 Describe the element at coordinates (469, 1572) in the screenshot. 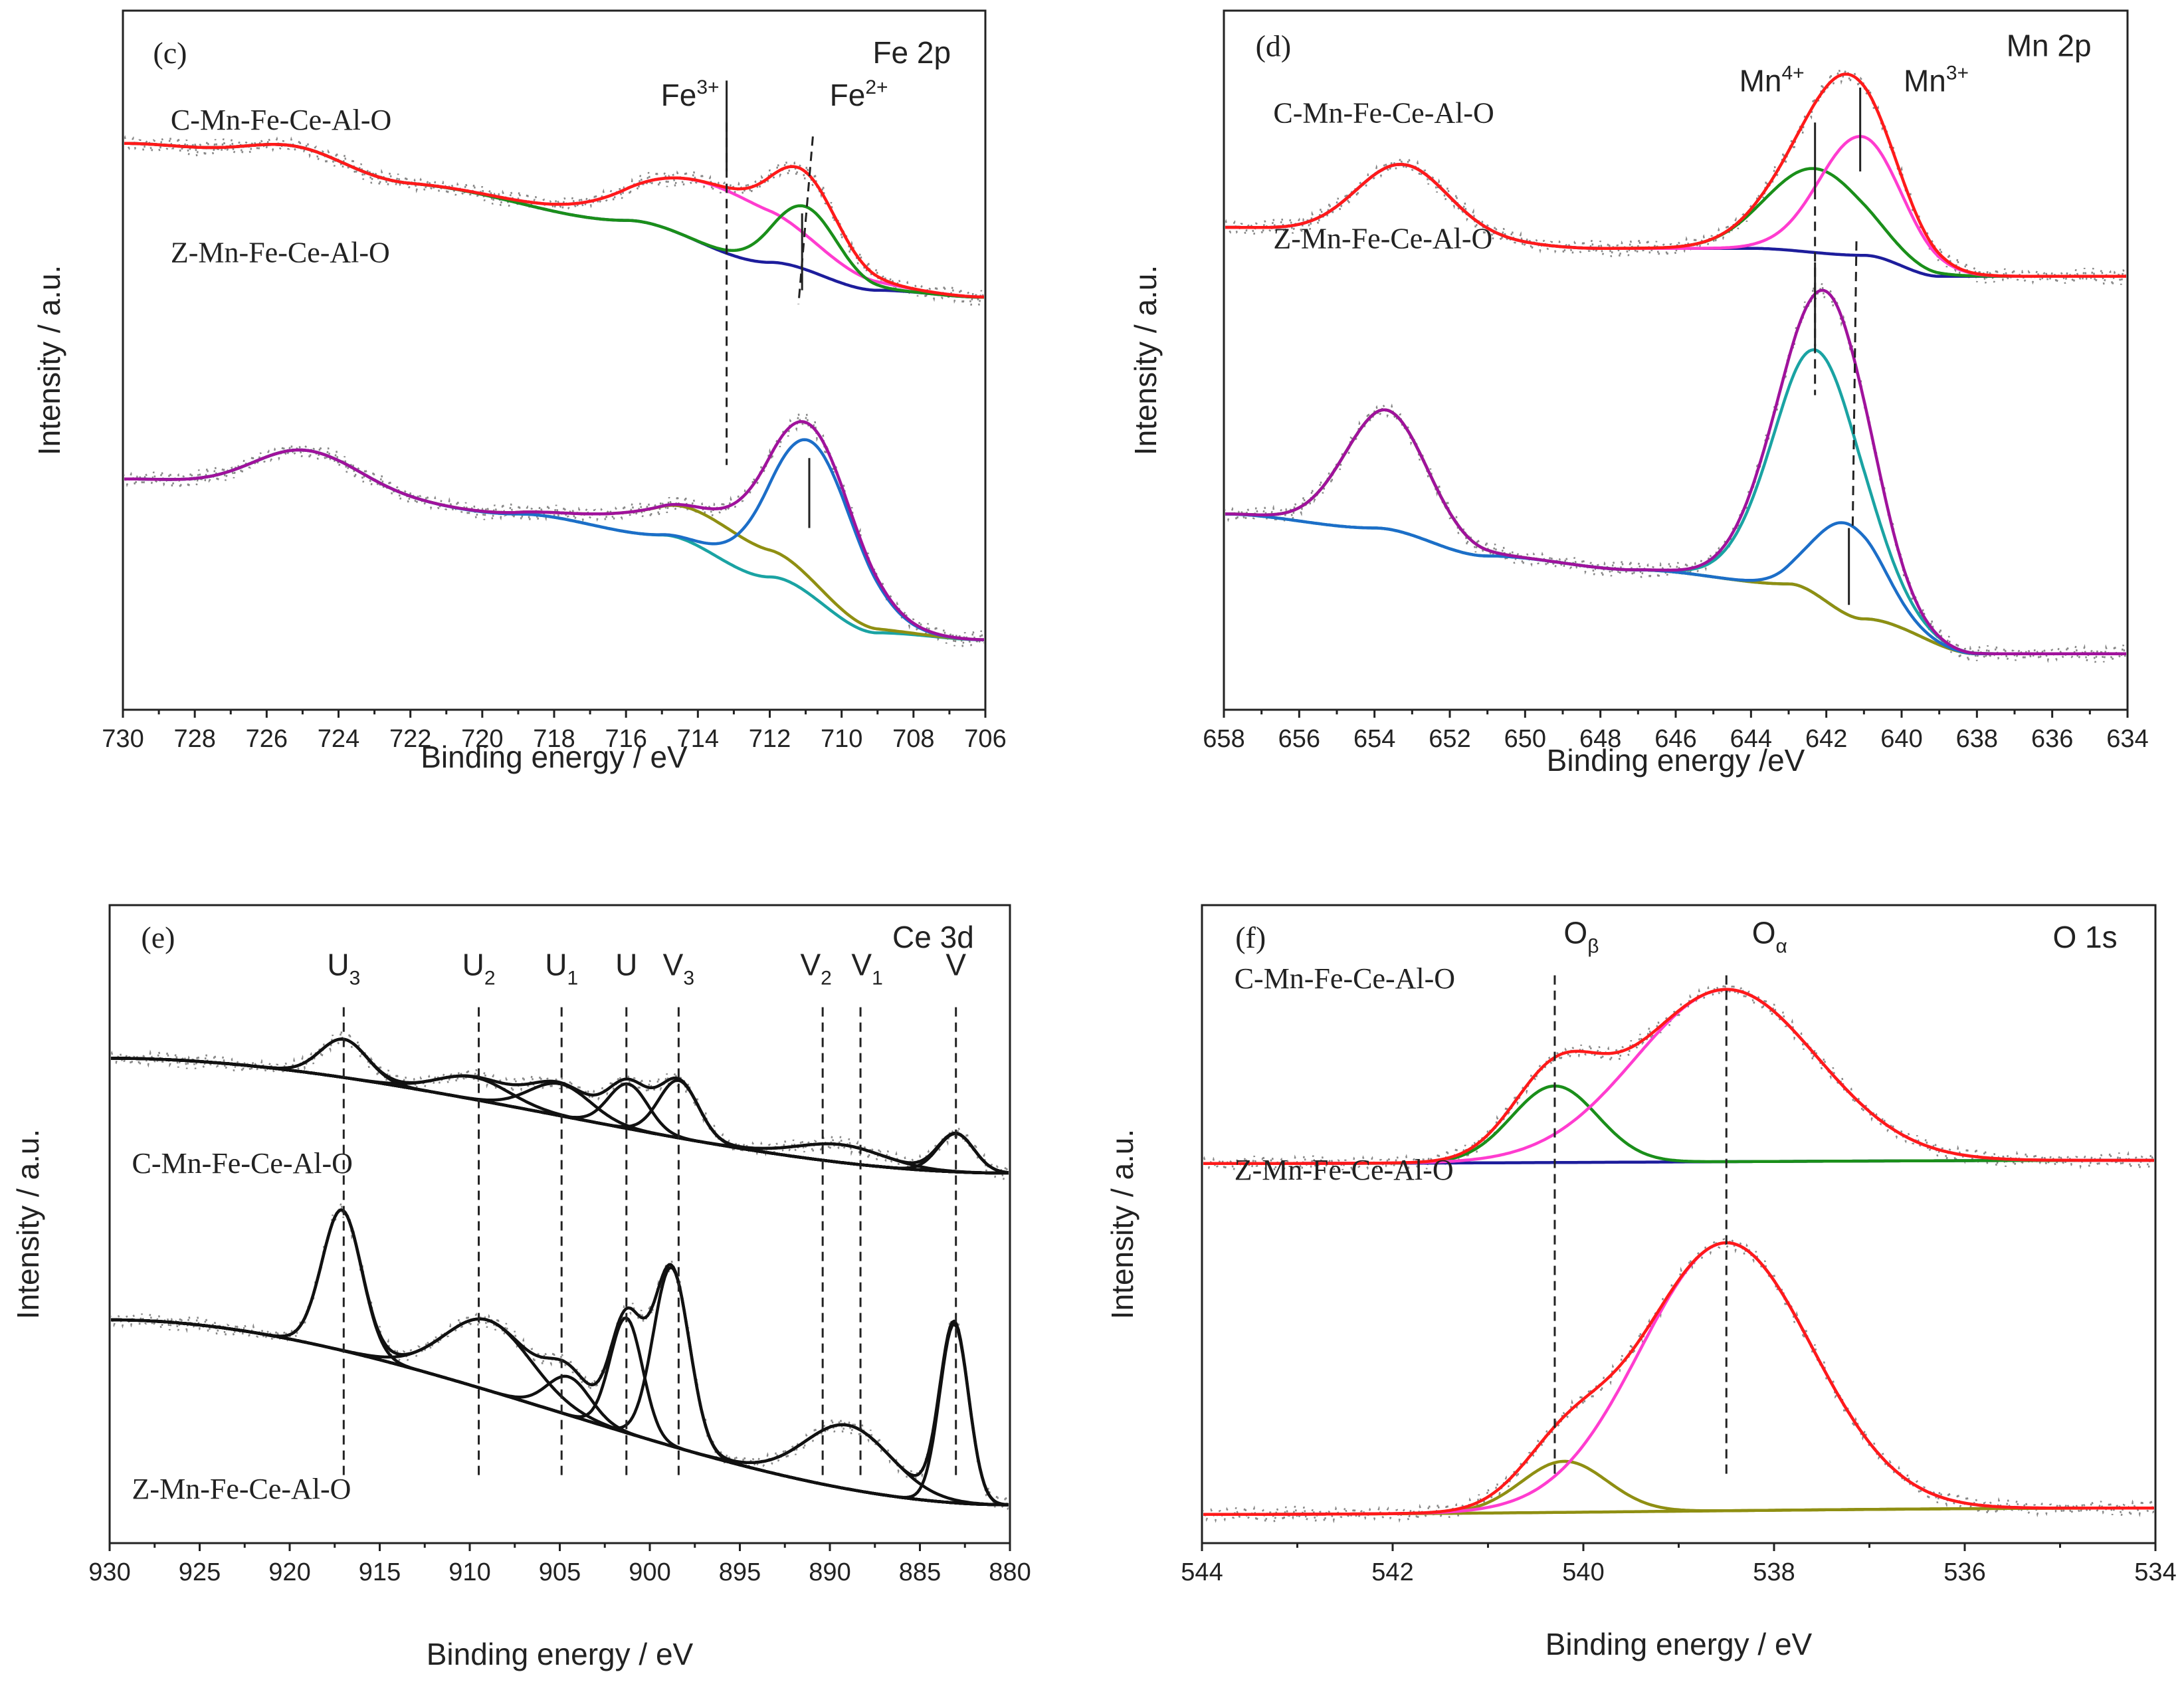

I see `x-tick-label: 910` at that location.